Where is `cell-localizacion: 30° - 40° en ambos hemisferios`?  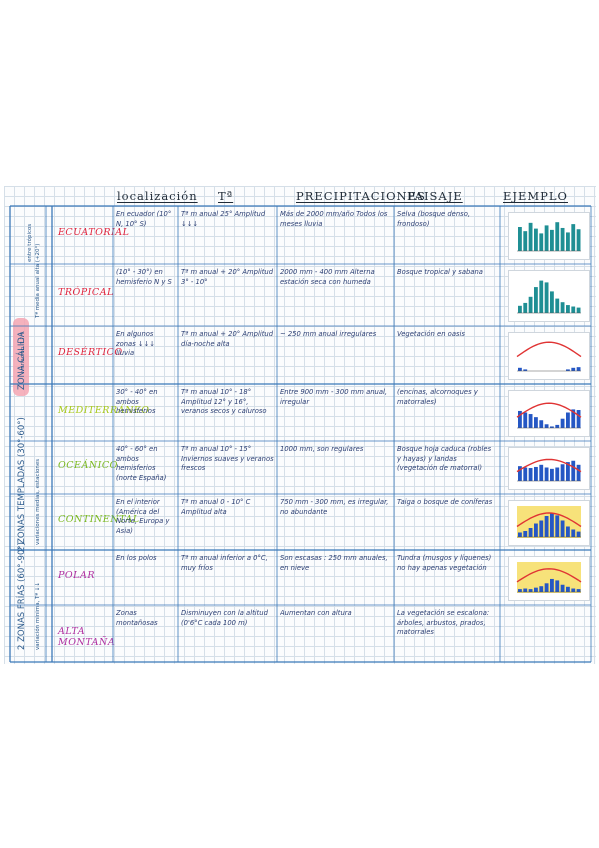
cell-localizacion: 30° - 40° en ambos hemisferios is located at coordinates (137, 401).